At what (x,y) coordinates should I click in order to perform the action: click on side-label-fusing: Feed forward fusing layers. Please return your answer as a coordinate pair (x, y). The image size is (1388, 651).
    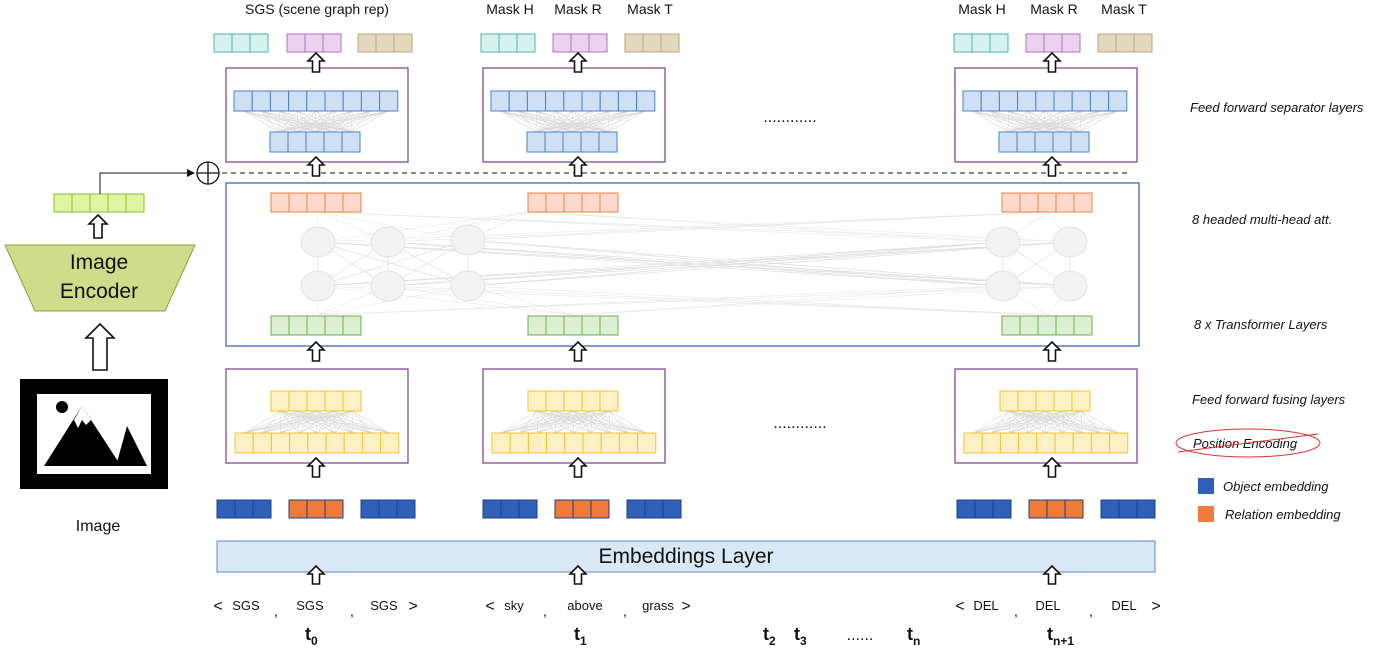
    Looking at the image, I should click on (1269, 399).